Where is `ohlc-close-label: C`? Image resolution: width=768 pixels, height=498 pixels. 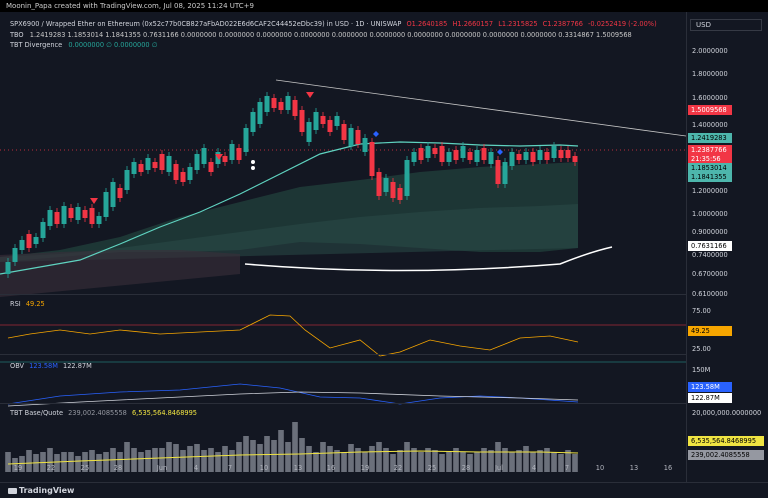
ohlc-close-label: C is located at coordinates (545, 24).